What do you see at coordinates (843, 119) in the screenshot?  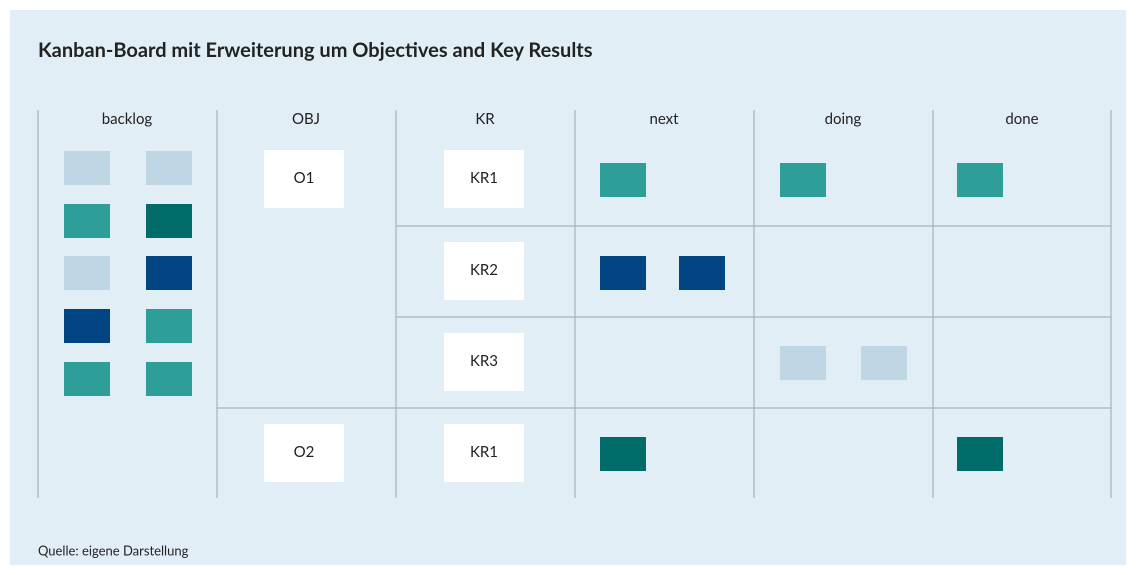 I see `column-header: doing` at bounding box center [843, 119].